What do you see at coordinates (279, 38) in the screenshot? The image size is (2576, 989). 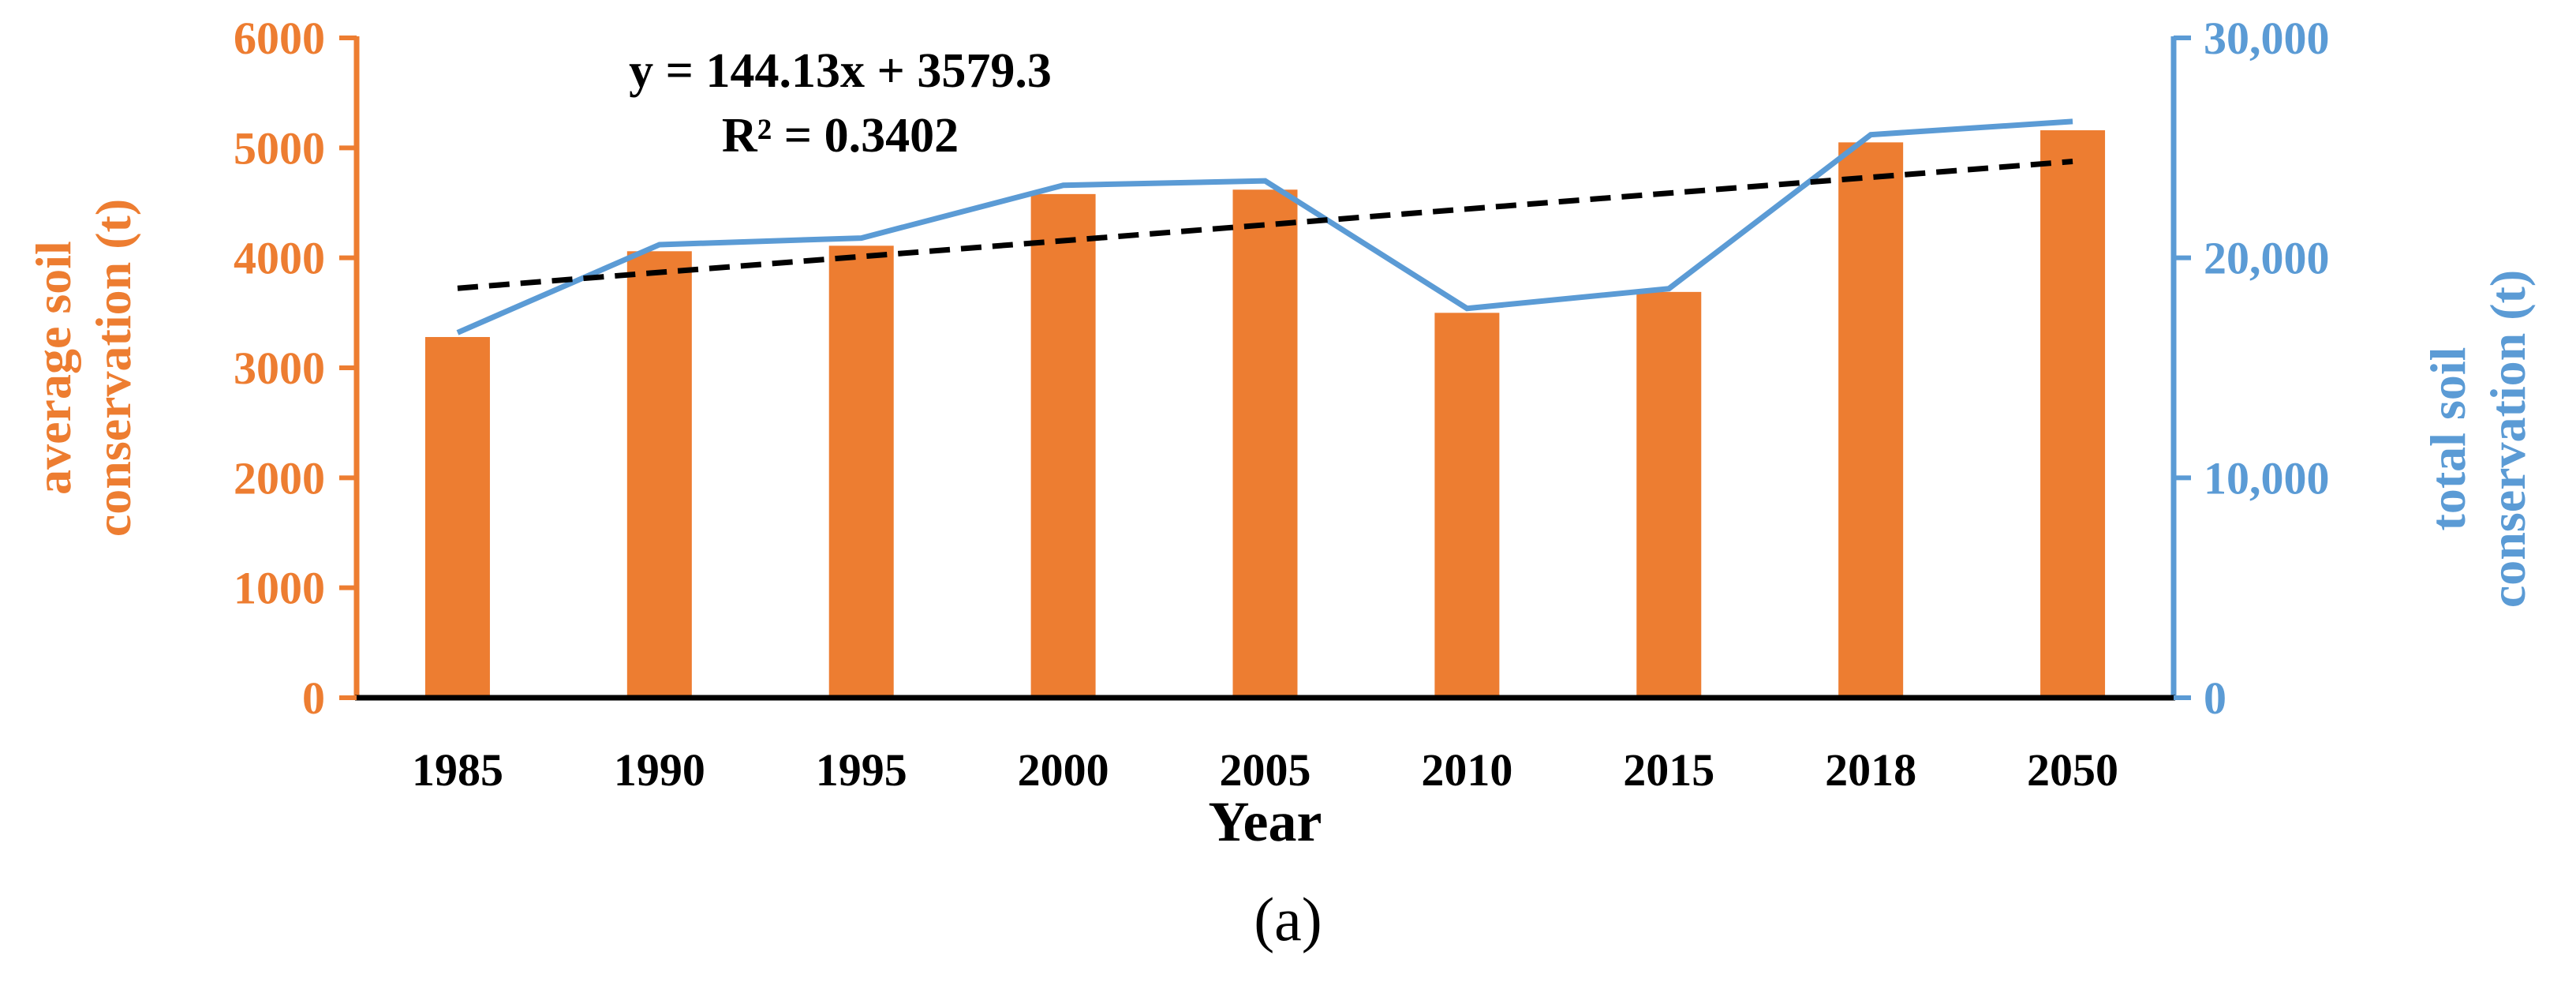 I see `left-y-tick-label: 6000` at bounding box center [279, 38].